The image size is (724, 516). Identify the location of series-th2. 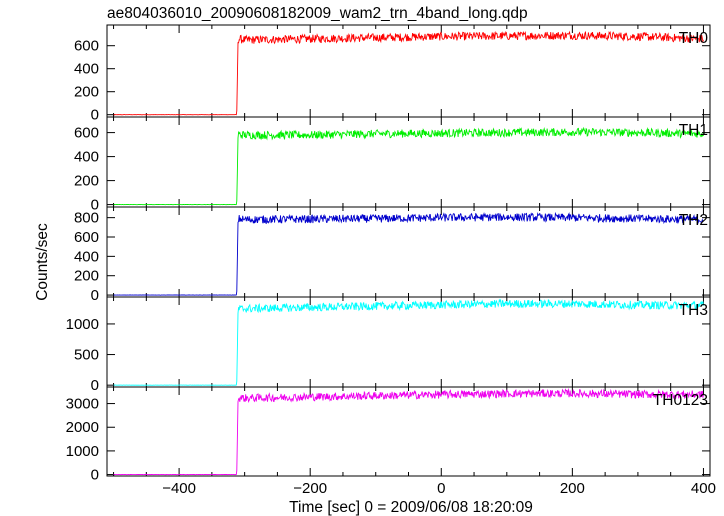
(408, 253).